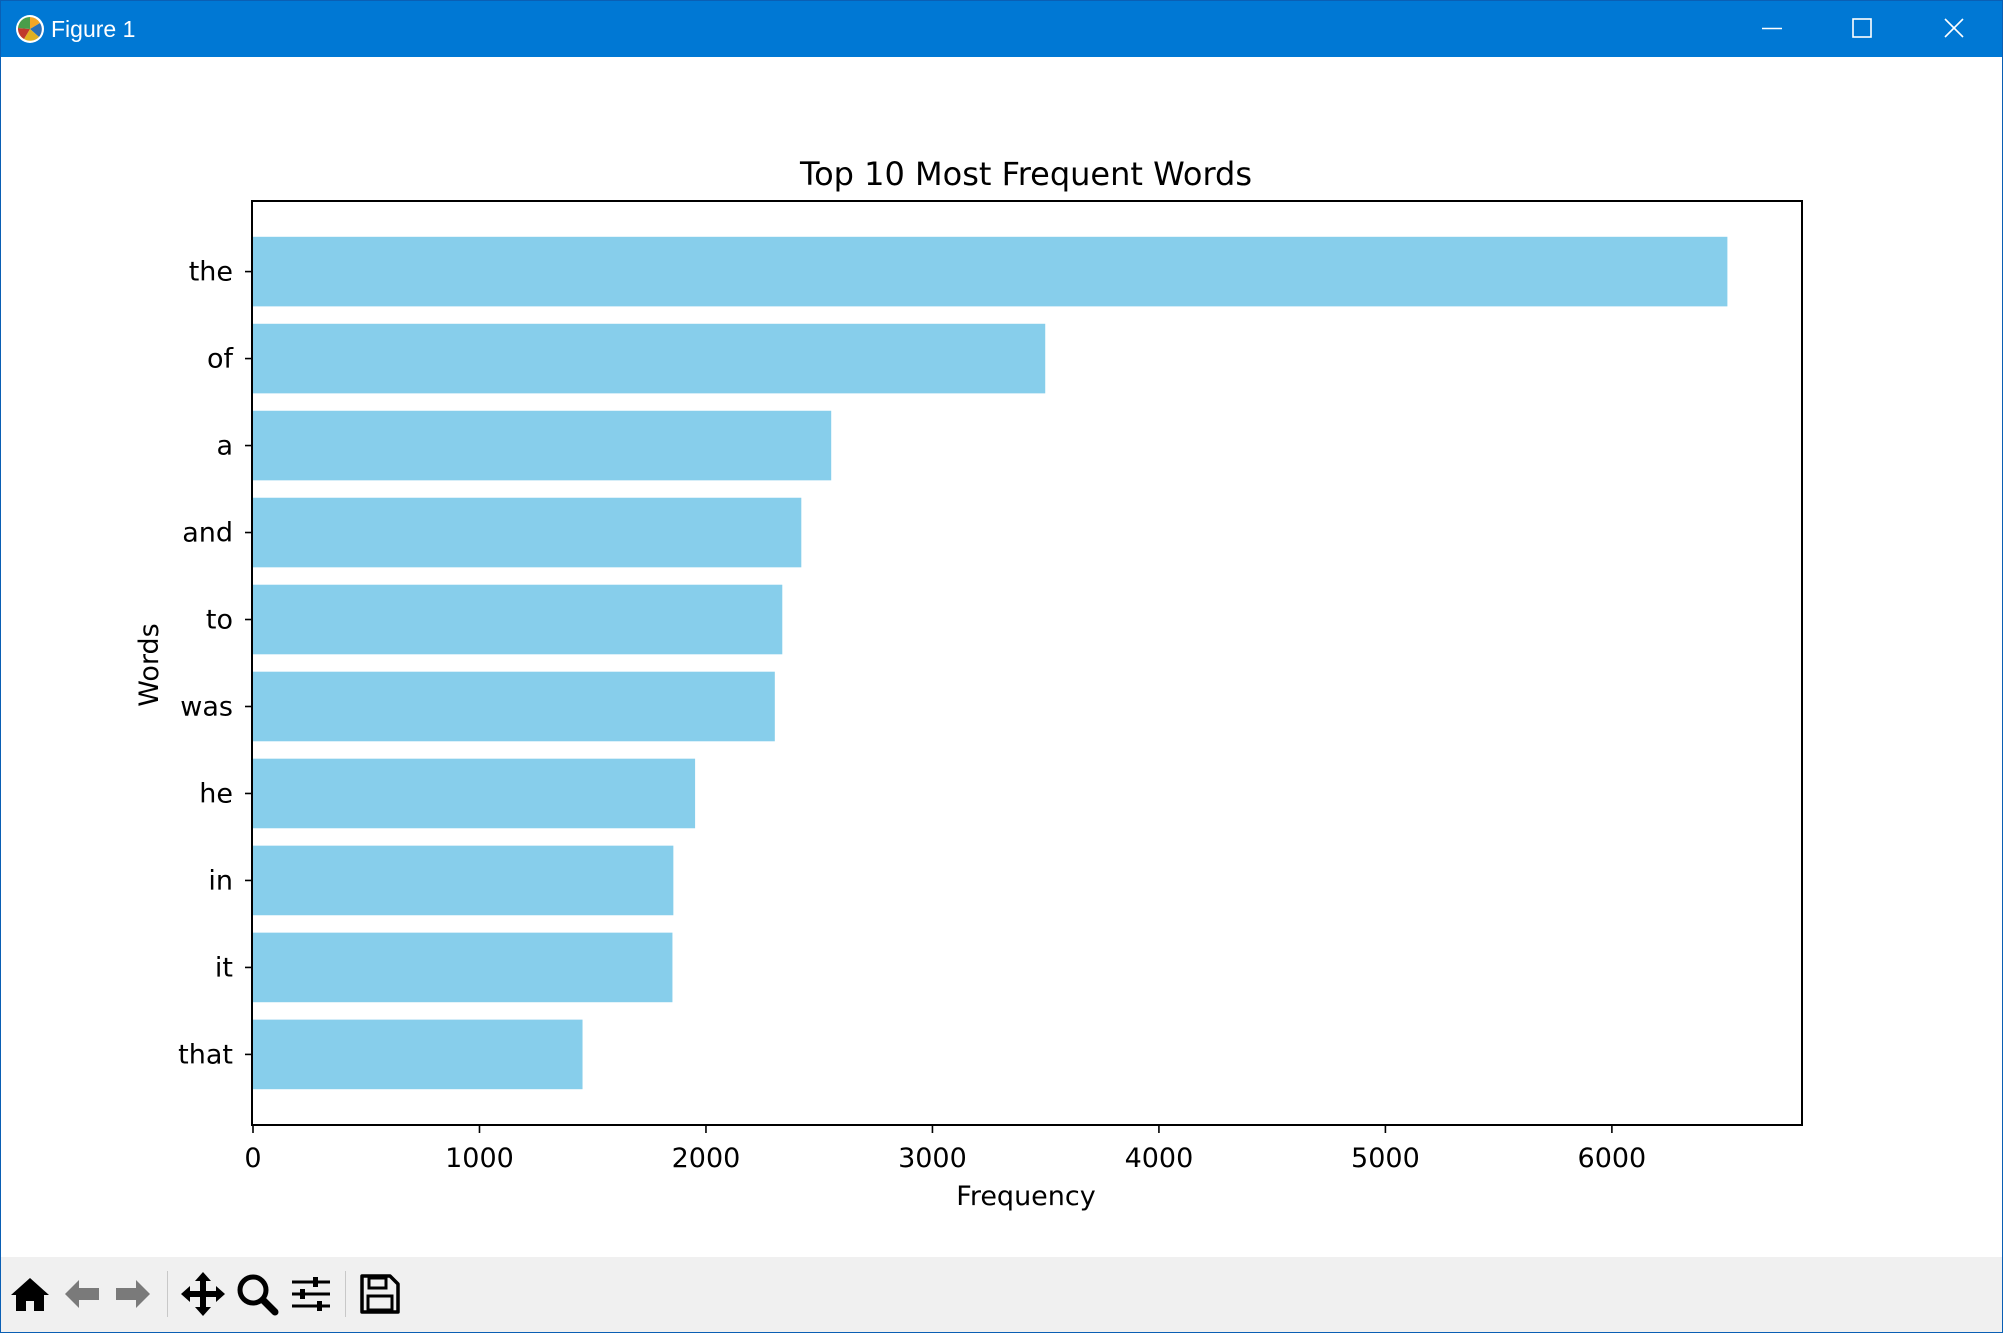  Describe the element at coordinates (463, 967) in the screenshot. I see `bar-it` at that location.